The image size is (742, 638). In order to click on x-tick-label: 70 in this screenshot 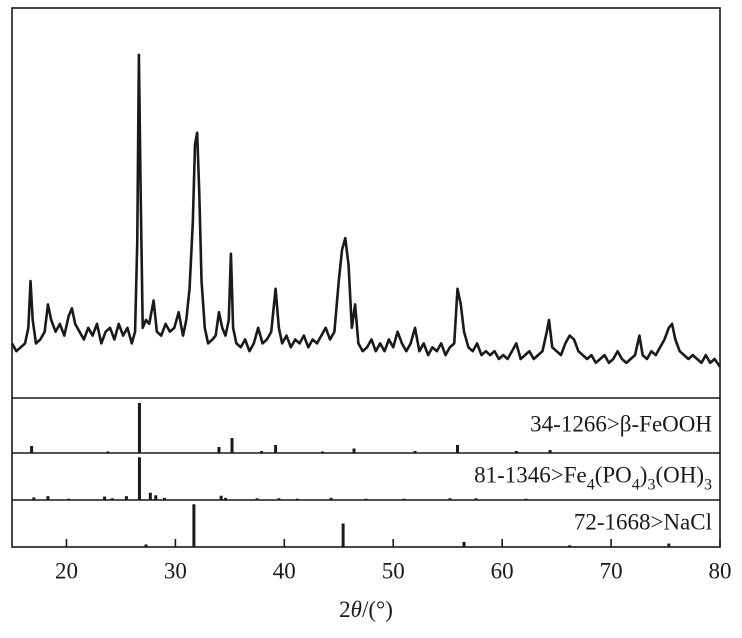, I will do `click(611, 570)`.